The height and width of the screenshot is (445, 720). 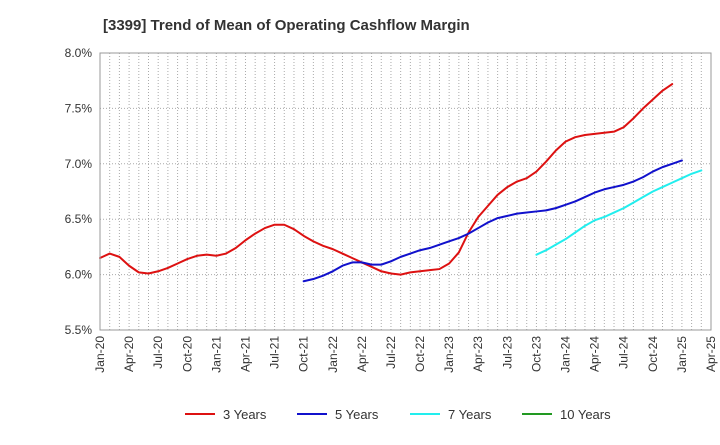 What do you see at coordinates (158, 352) in the screenshot?
I see `x-tick-label: Jul-20` at bounding box center [158, 352].